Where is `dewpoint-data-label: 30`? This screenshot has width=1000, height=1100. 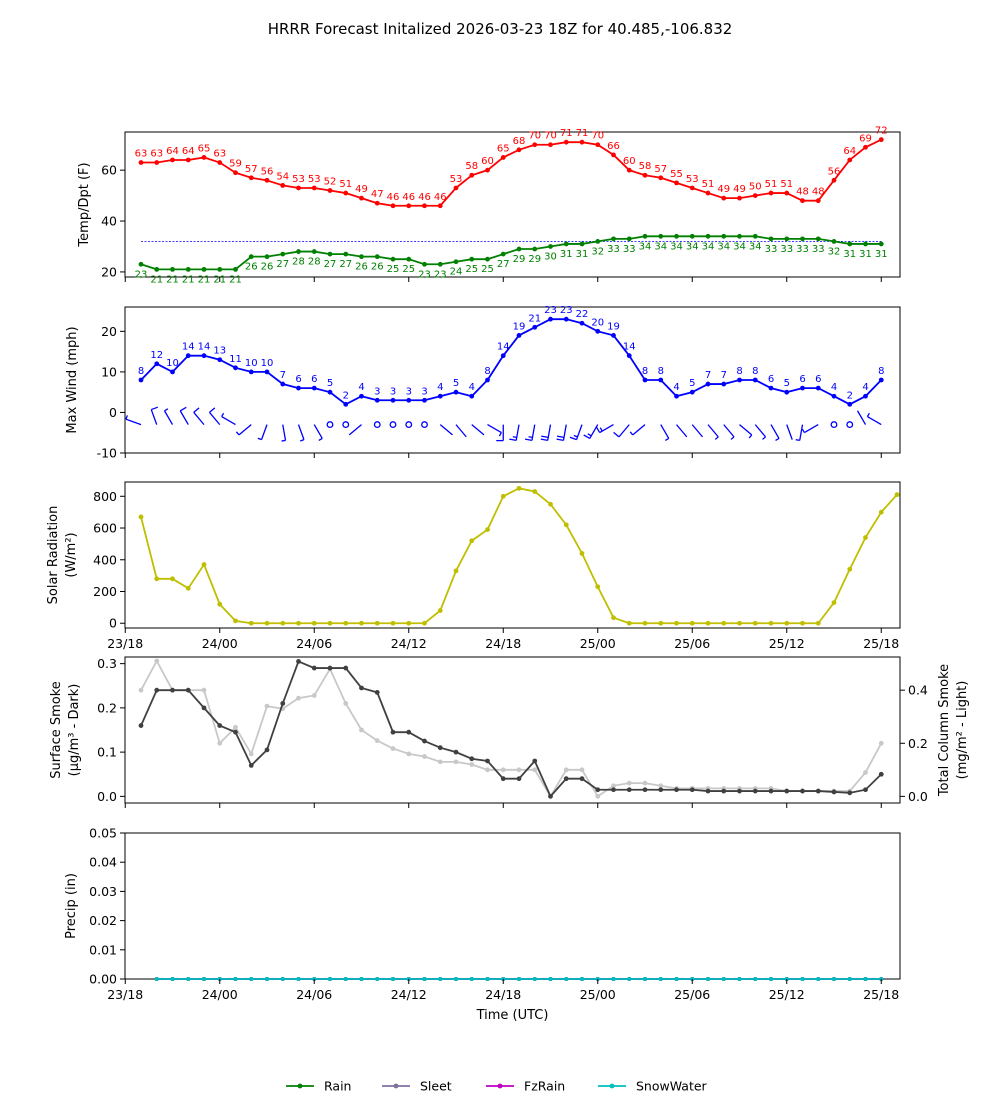
dewpoint-data-label: 30 is located at coordinates (550, 256).